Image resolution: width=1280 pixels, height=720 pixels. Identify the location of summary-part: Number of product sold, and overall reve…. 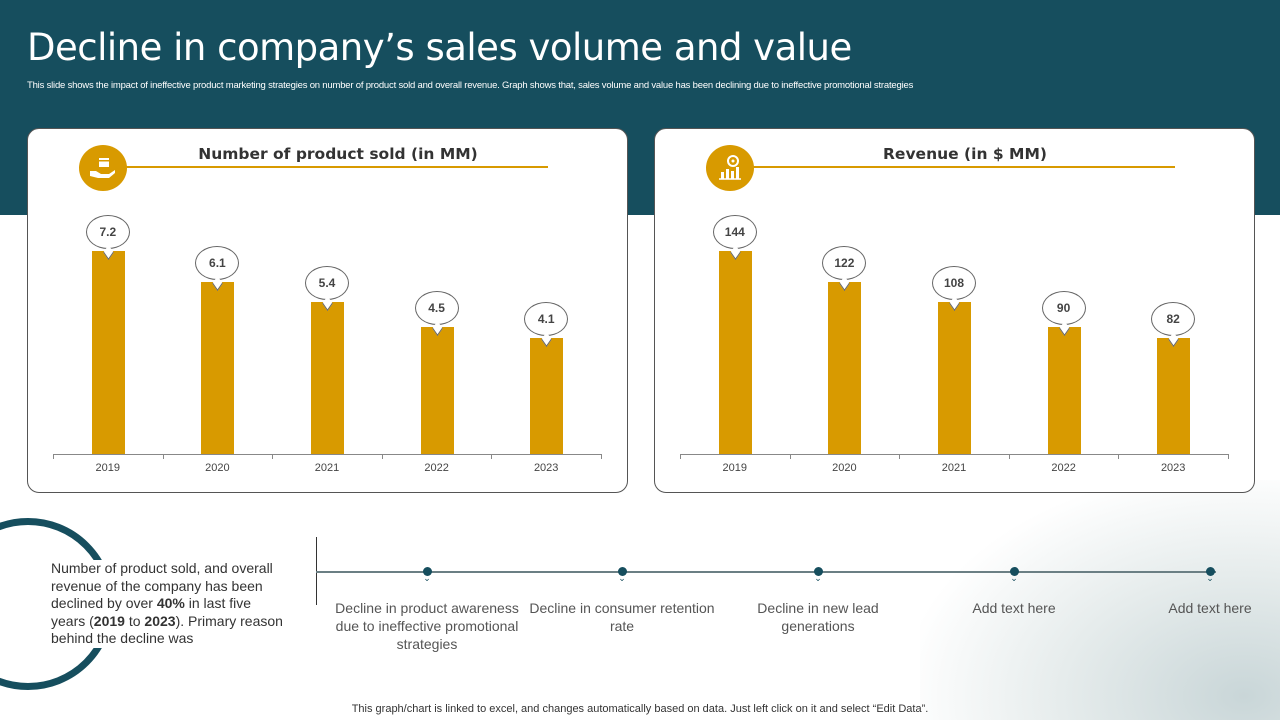
(162, 585).